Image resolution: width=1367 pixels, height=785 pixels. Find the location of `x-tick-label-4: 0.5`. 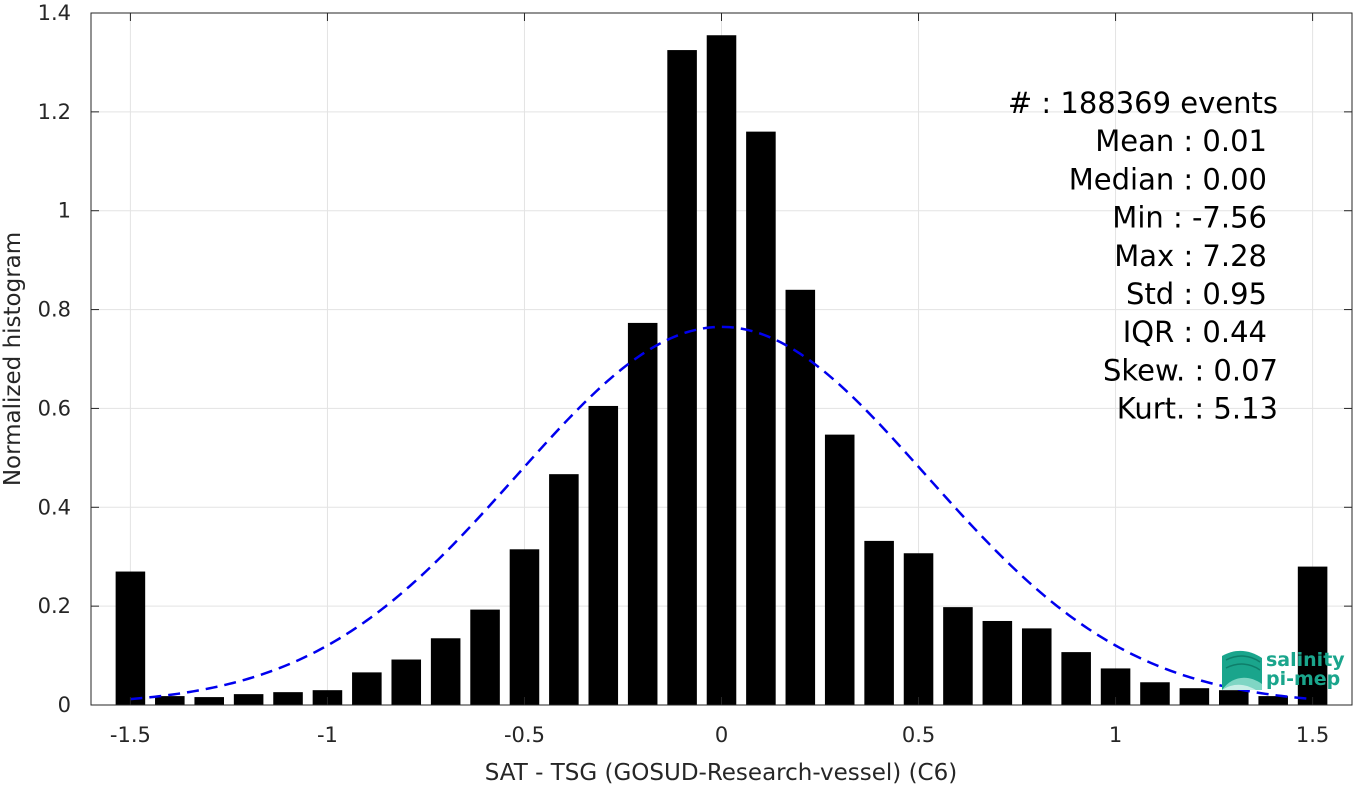

x-tick-label-4: 0.5 is located at coordinates (918, 735).